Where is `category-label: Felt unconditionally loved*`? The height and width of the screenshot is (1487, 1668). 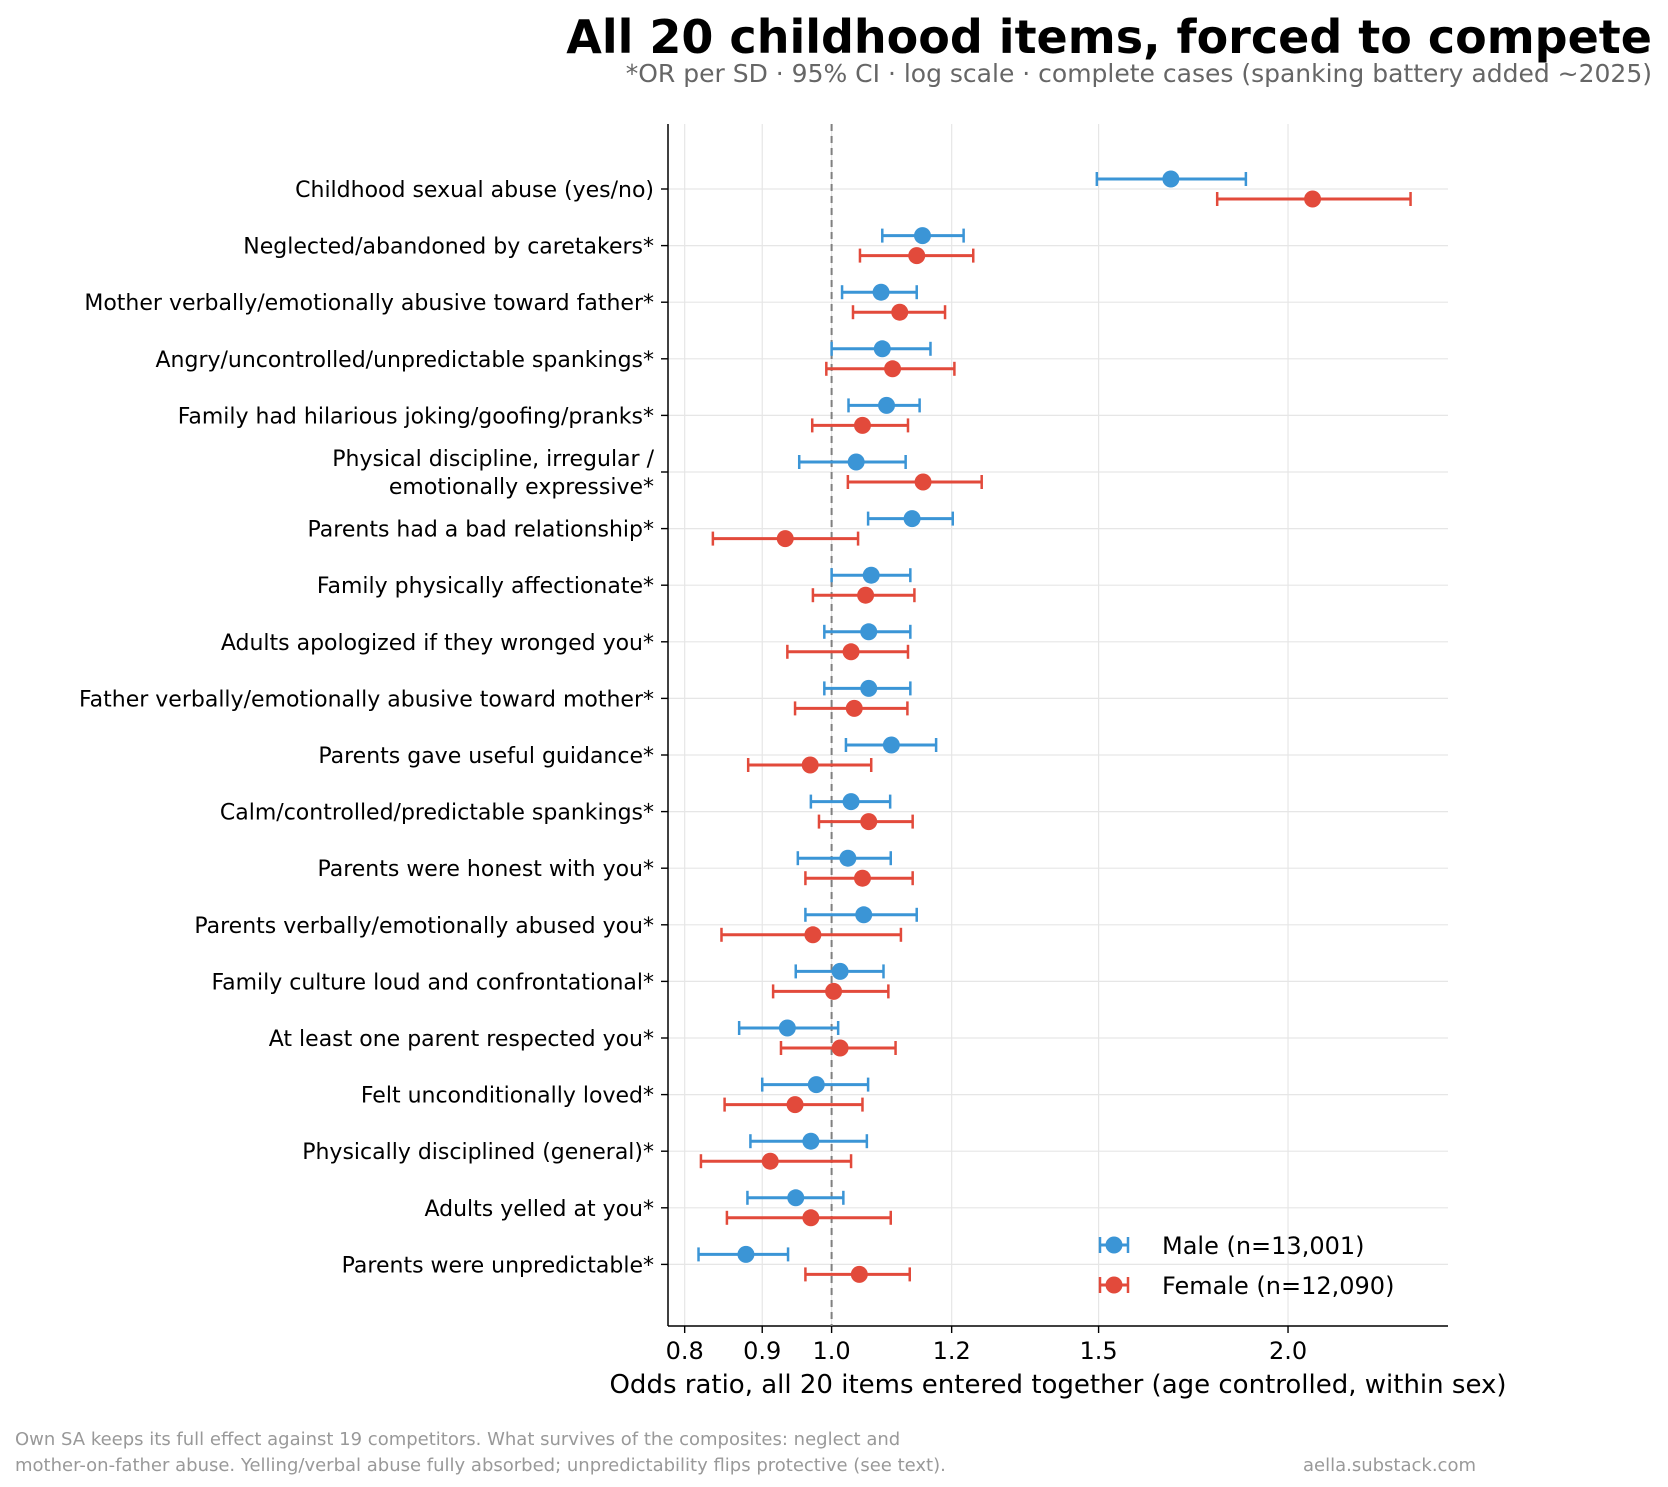 category-label: Felt unconditionally loved* is located at coordinates (507, 1096).